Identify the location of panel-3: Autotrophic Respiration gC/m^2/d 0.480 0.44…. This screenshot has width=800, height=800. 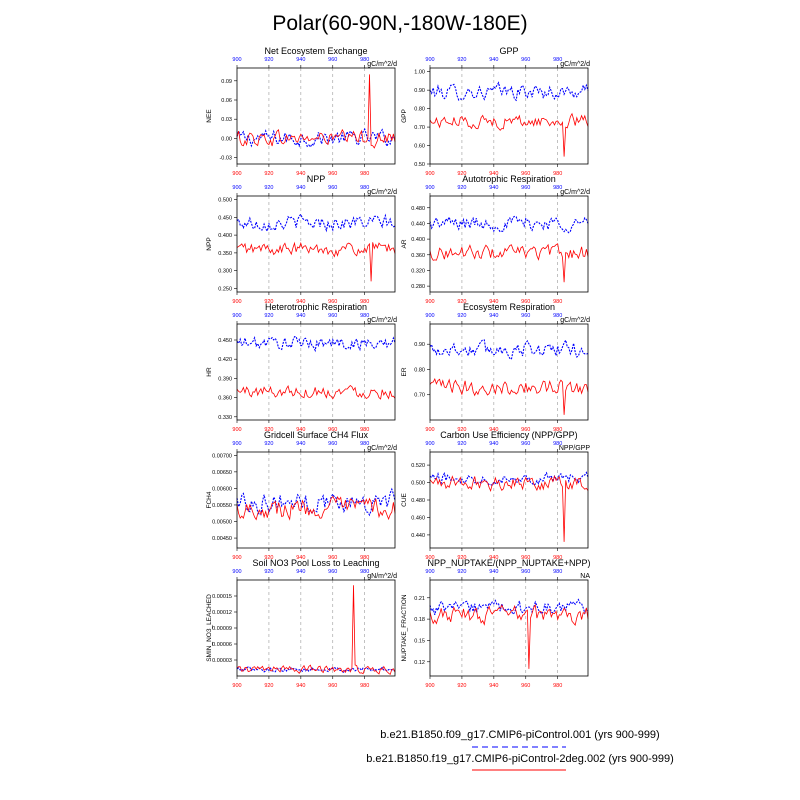
(495, 239).